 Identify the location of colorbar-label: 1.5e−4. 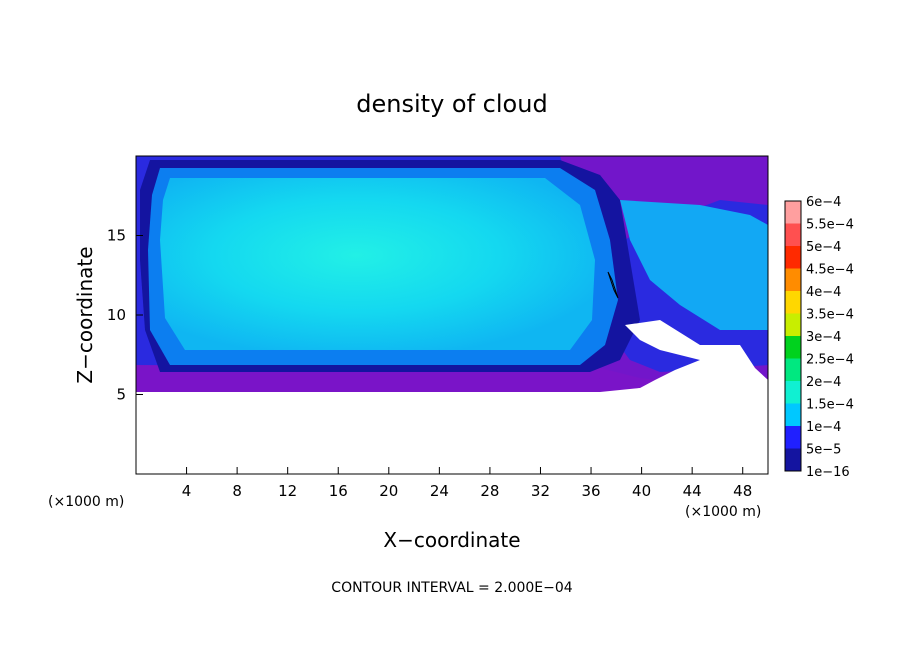
(830, 405).